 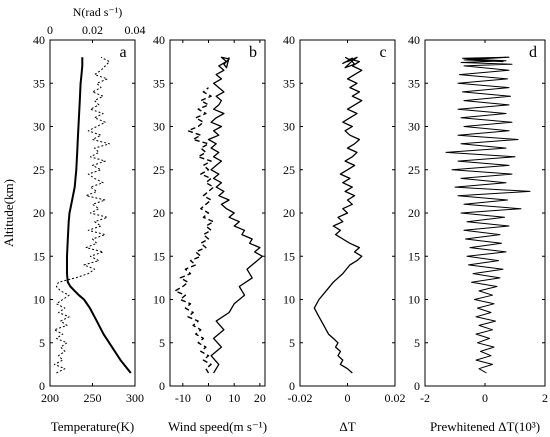 I want to click on xtick-label: 200, so click(x=50, y=398).